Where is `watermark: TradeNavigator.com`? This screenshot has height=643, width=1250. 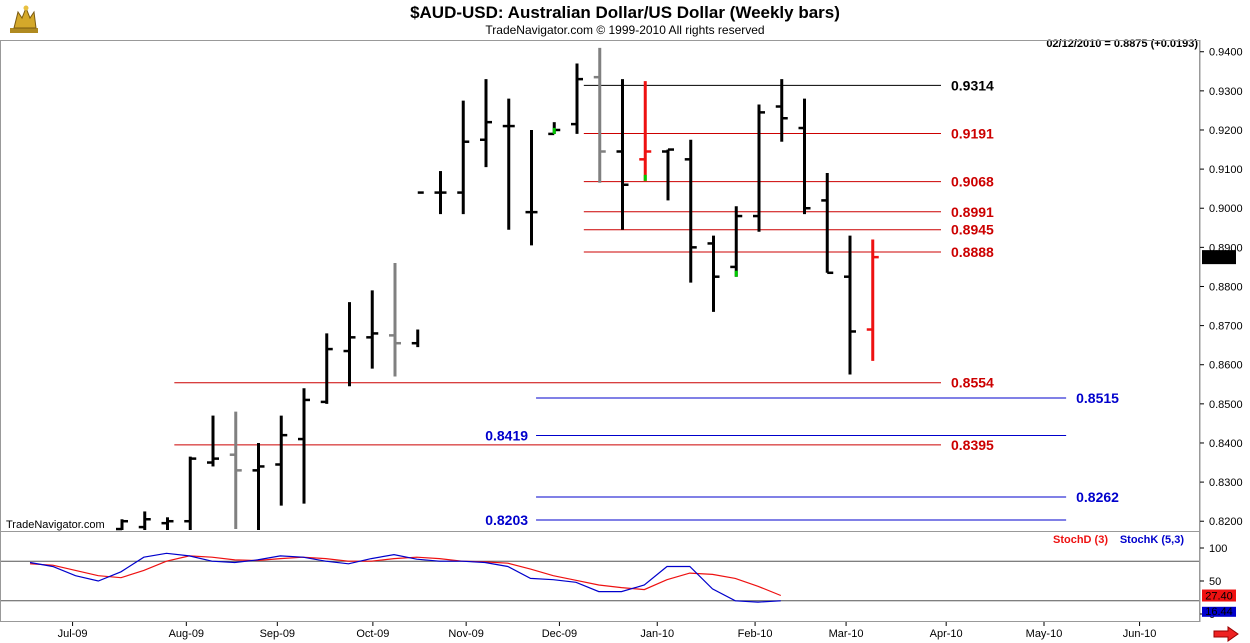
watermark: TradeNavigator.com is located at coordinates (55, 525).